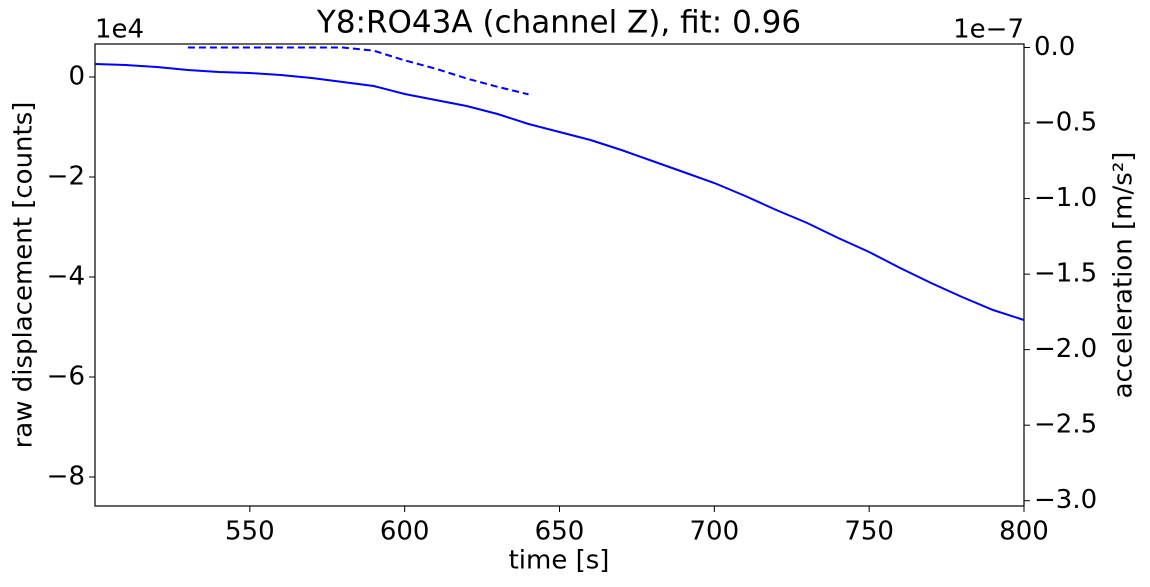  Describe the element at coordinates (76, 77) in the screenshot. I see `y-tick-label: 0` at that location.